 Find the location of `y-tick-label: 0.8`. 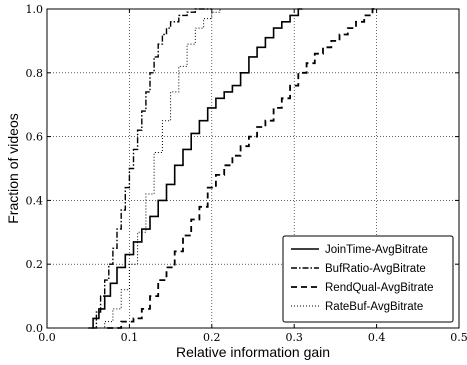

y-tick-label: 0.8 is located at coordinates (35, 73).